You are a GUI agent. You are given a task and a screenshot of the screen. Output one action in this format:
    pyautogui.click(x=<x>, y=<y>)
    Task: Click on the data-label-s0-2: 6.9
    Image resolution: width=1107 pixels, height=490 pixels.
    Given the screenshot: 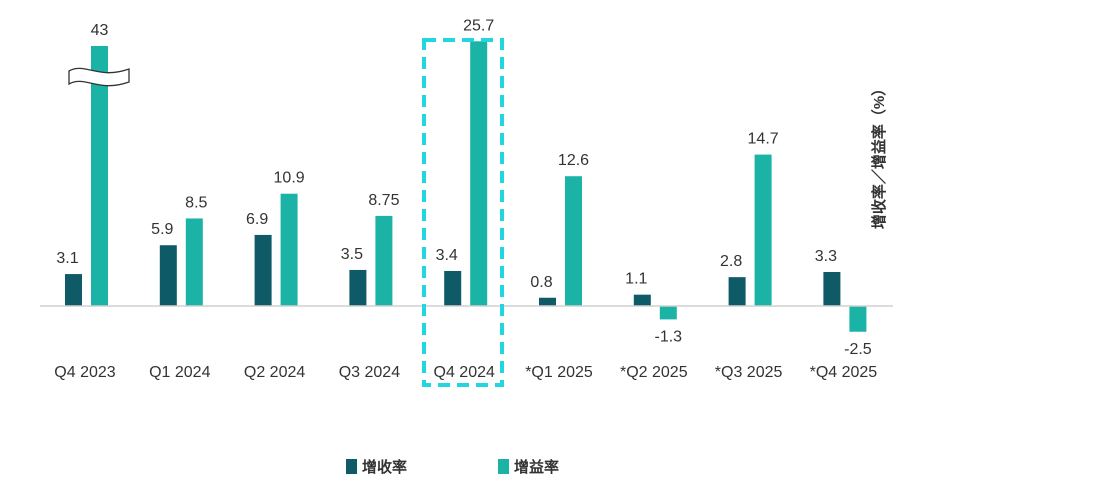 What is the action you would take?
    pyautogui.click(x=257, y=219)
    